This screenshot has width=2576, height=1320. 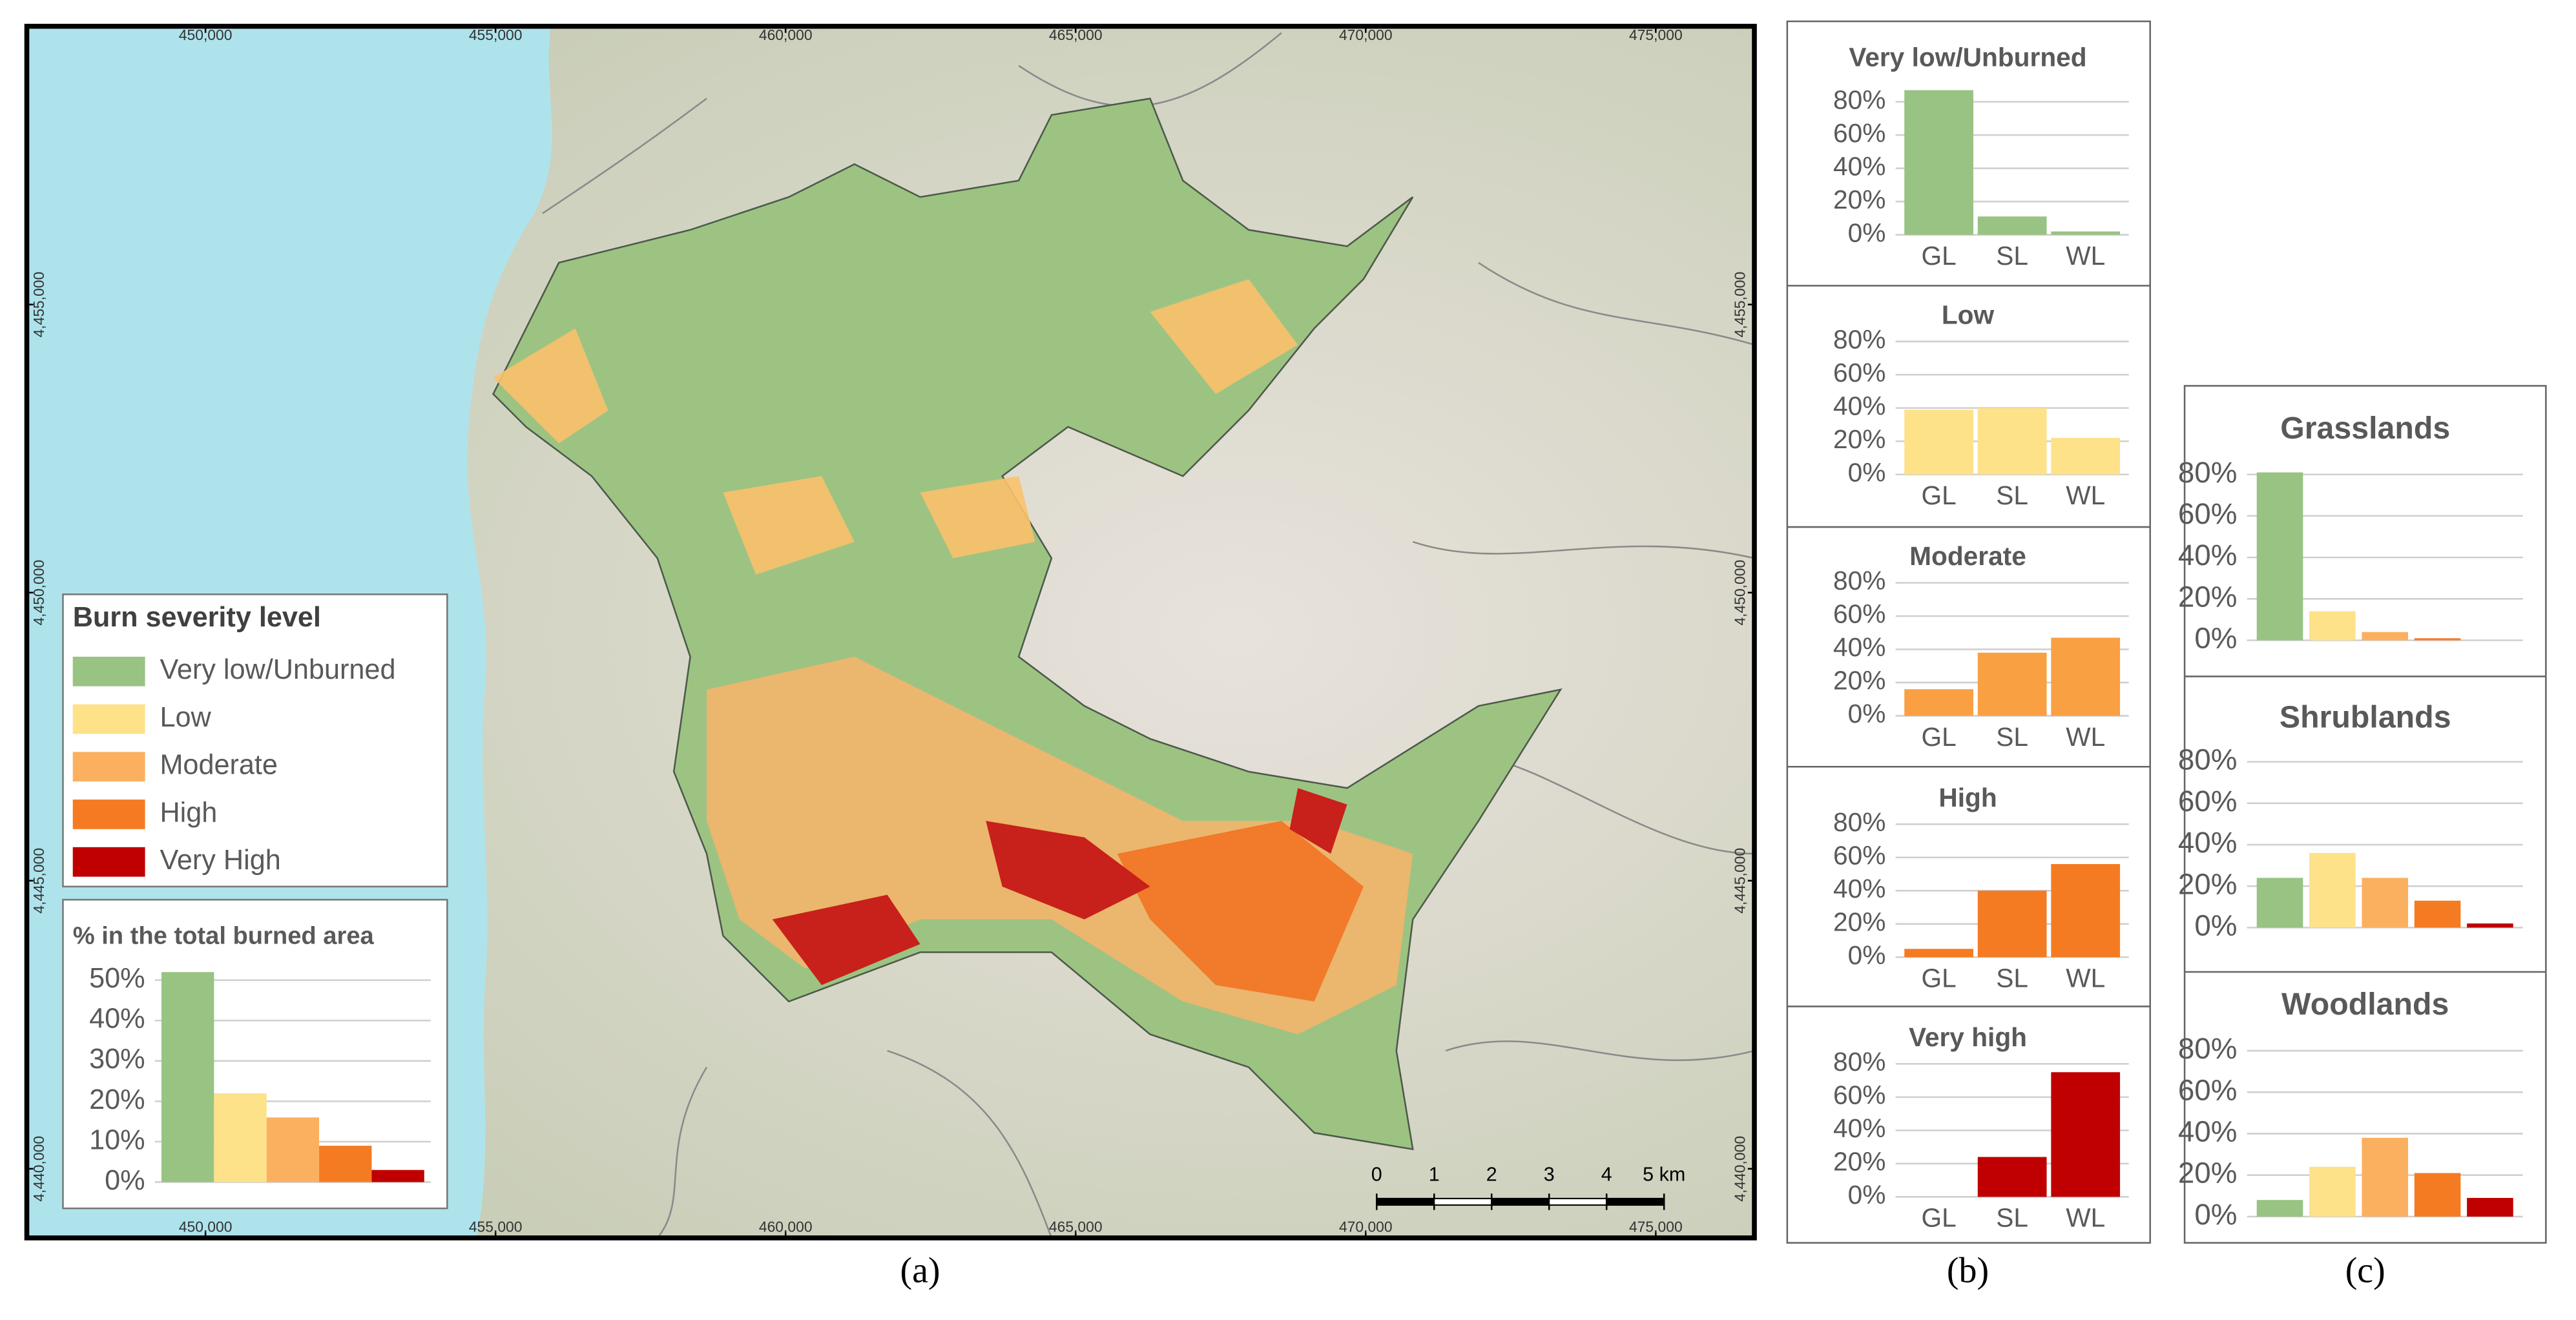 I want to click on legend-label: Moderate, so click(x=219, y=765).